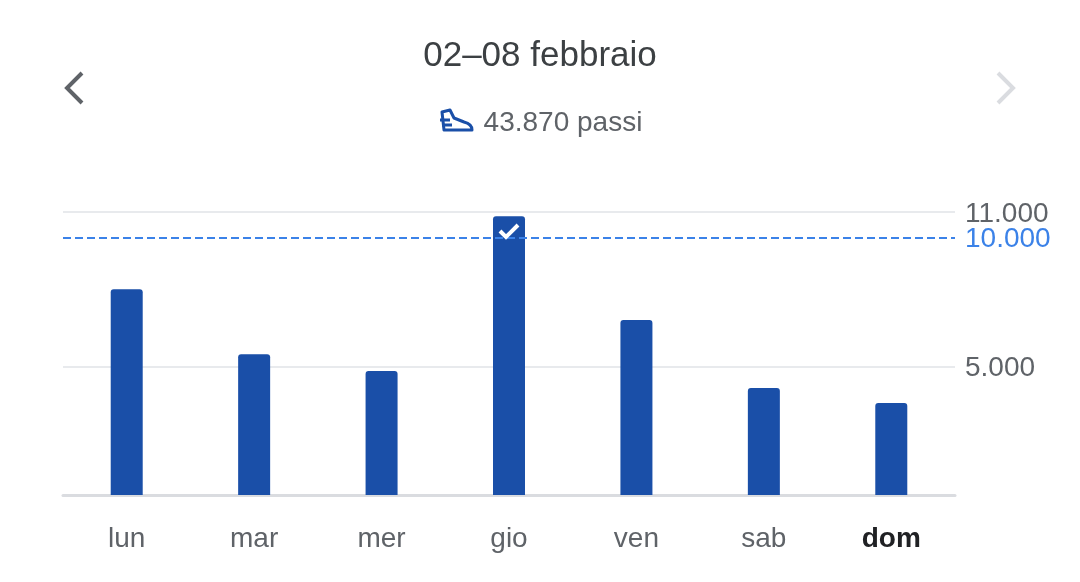 The width and height of the screenshot is (1080, 582). Describe the element at coordinates (891, 537) in the screenshot. I see `x-tick-label: dom` at that location.